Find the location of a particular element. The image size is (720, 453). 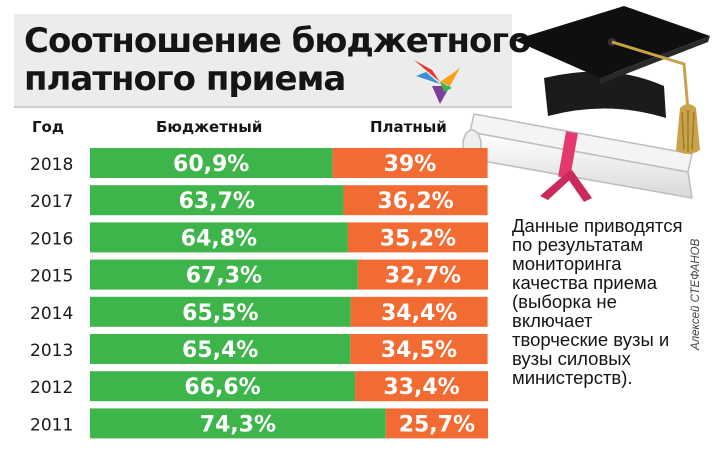

paid-value-label: 34,5% is located at coordinates (419, 350).